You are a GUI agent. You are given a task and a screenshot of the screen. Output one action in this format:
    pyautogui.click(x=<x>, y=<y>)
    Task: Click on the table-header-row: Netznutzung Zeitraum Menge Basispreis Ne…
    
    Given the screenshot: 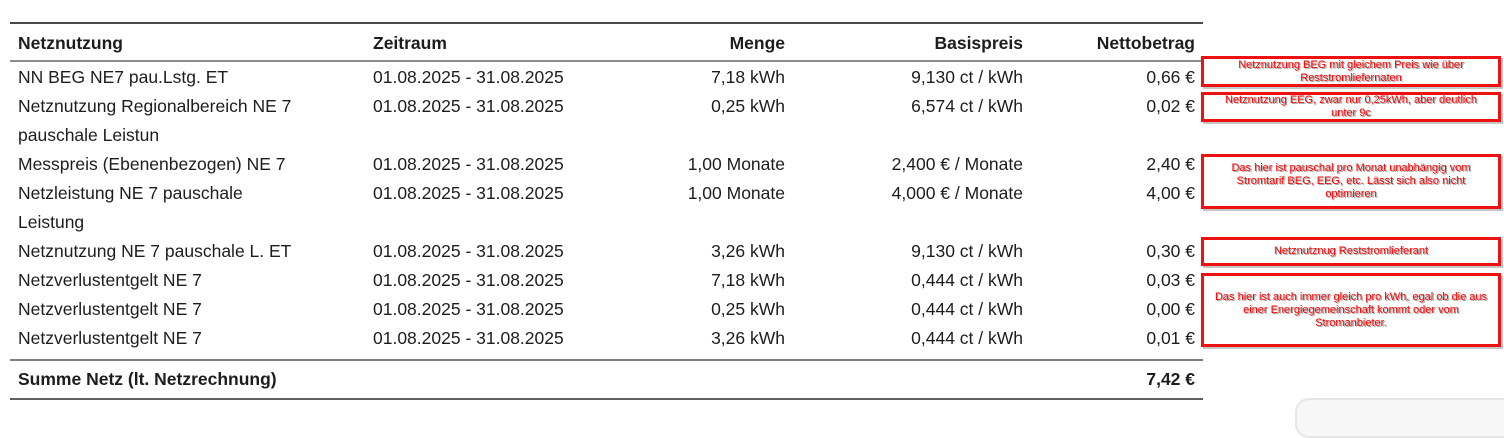 What is the action you would take?
    pyautogui.click(x=606, y=43)
    